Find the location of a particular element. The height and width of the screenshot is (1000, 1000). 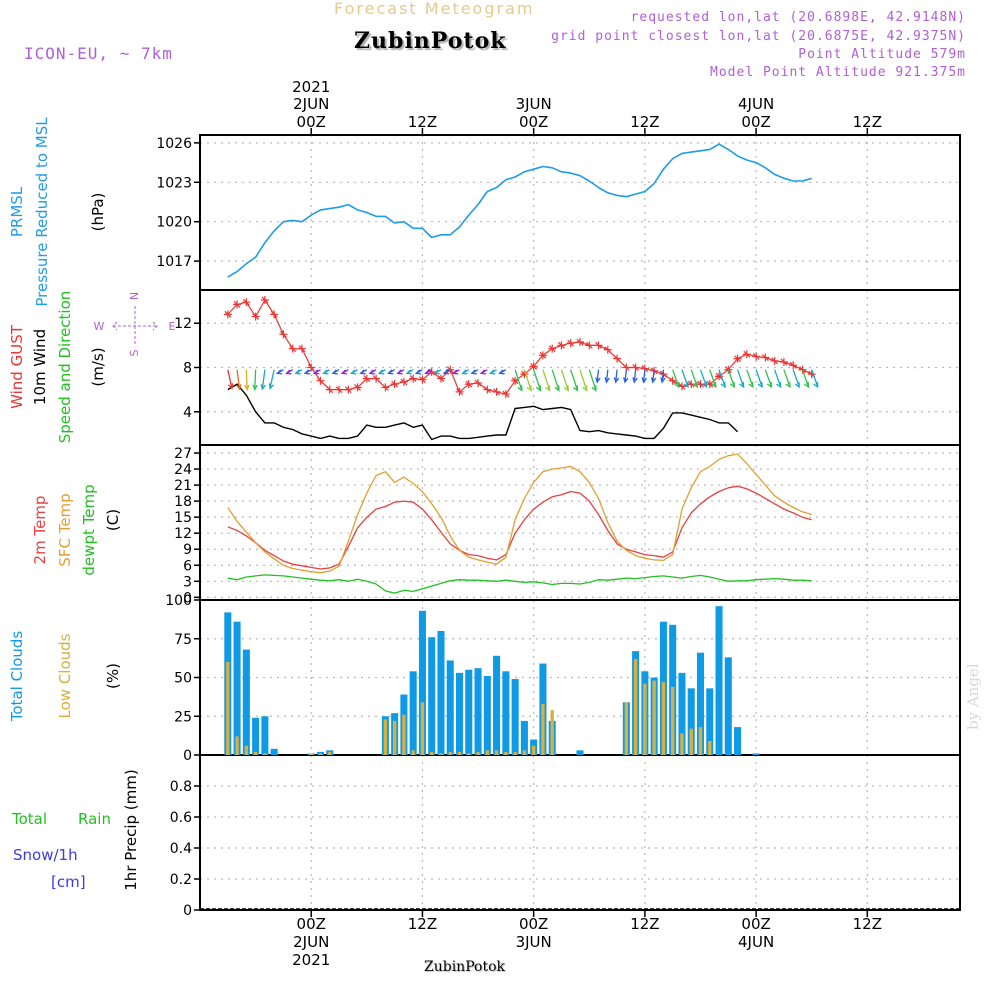

snow-label: Snow/1h is located at coordinates (45, 855).